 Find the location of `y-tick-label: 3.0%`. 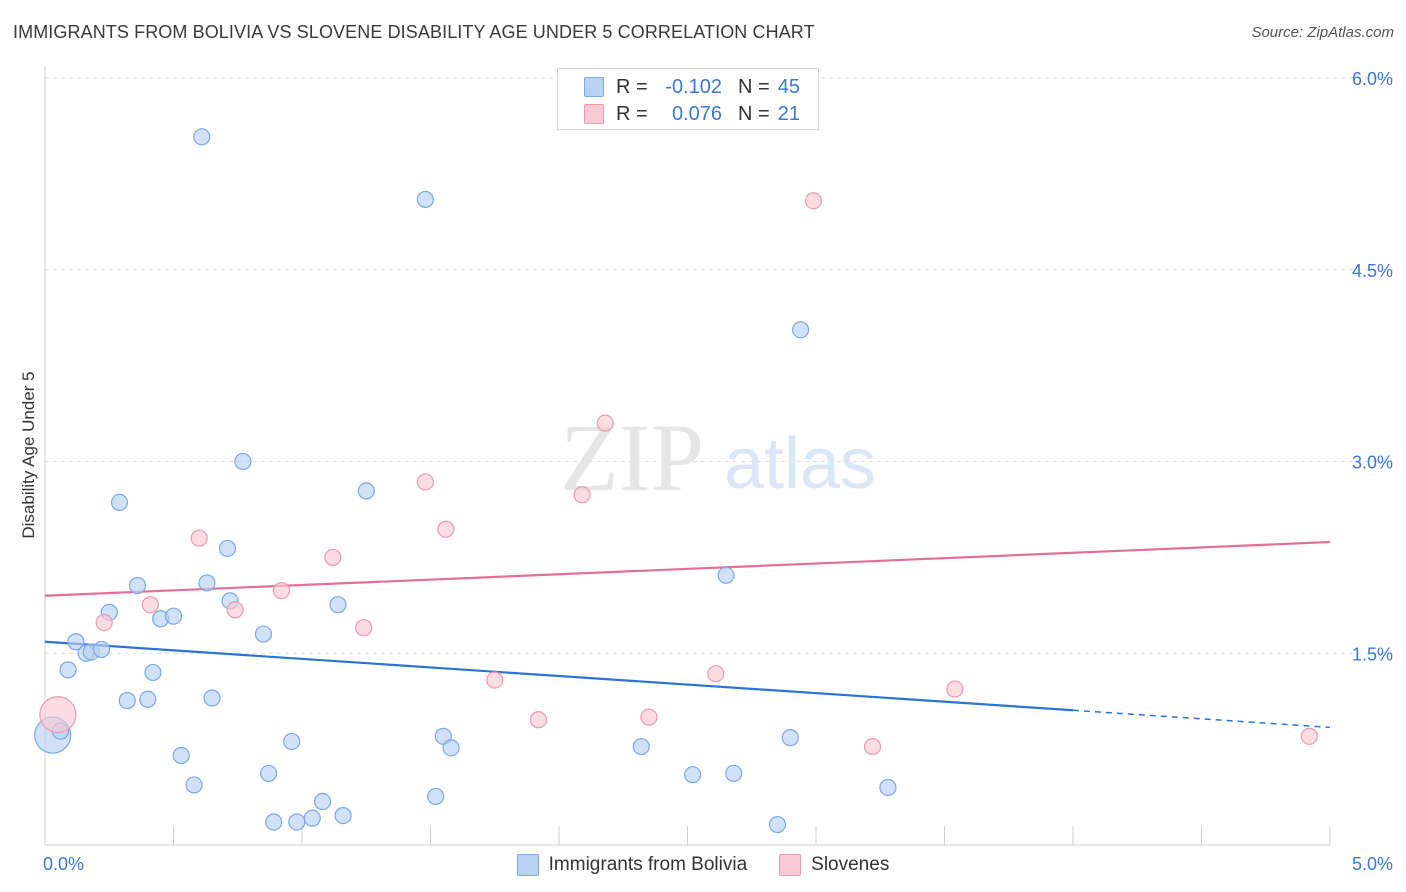

y-tick-label: 3.0% is located at coordinates (1372, 463).